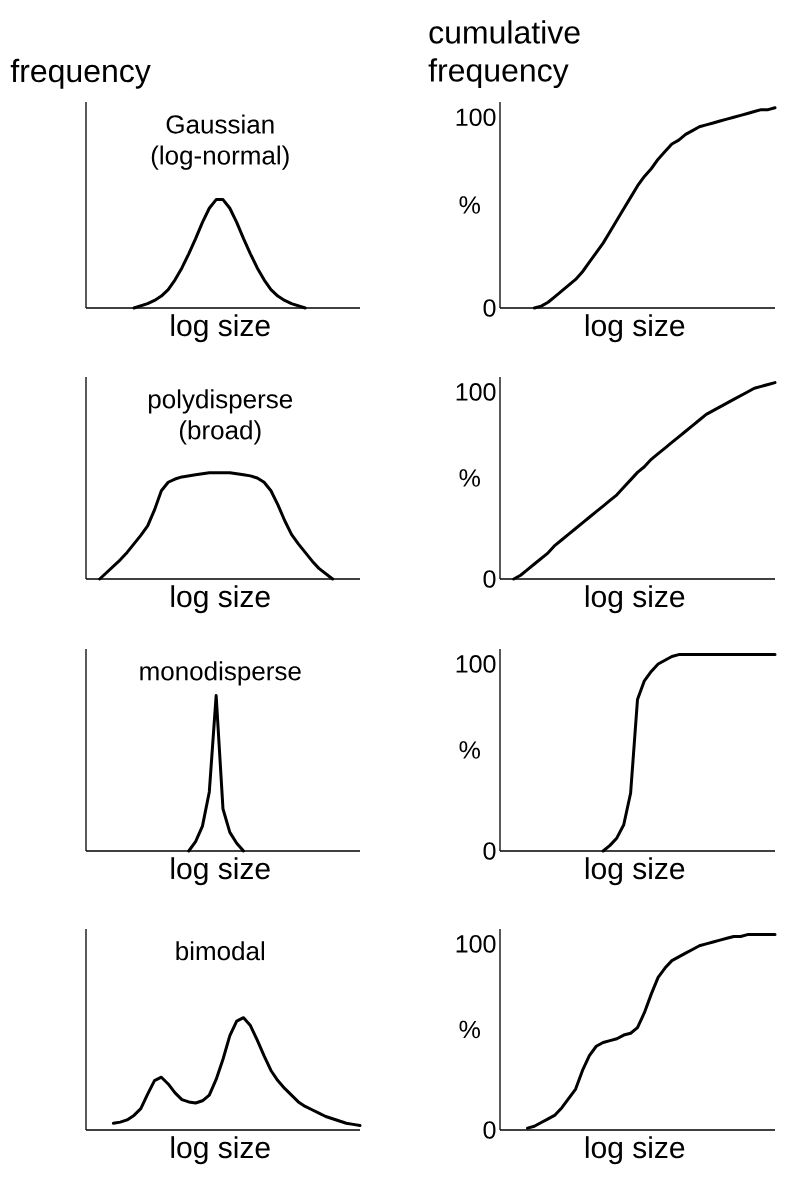  I want to click on chart-title: cumulative frequency, so click(504, 54).